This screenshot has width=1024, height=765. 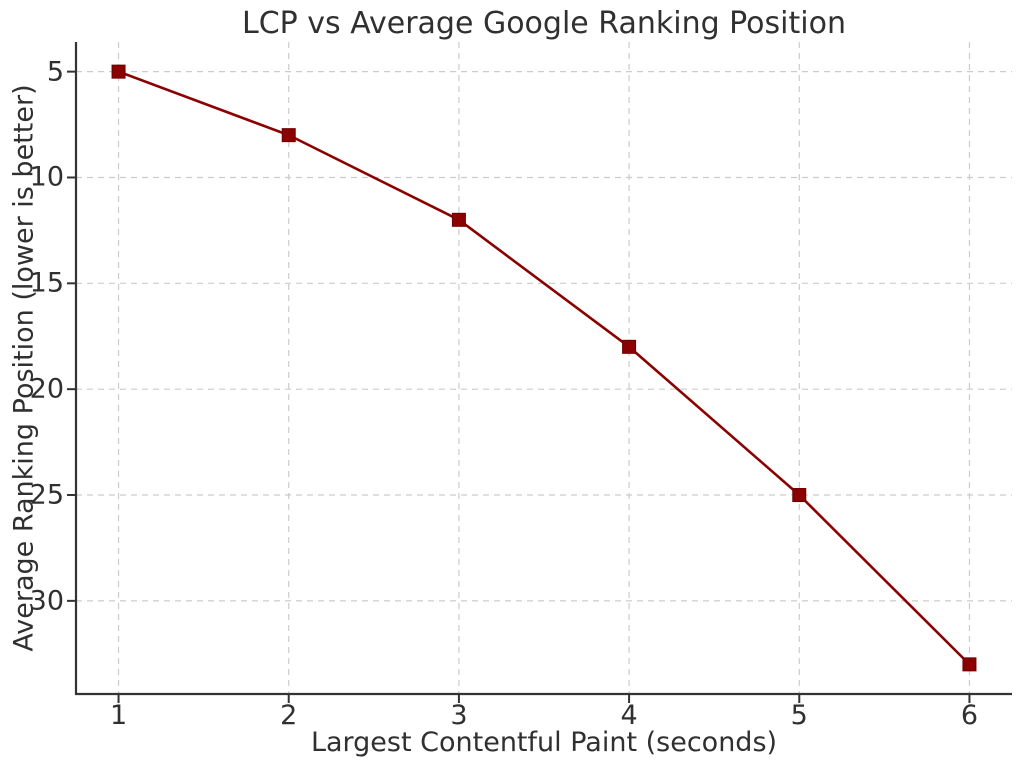 I want to click on x-tick-label: 4, so click(x=629, y=715).